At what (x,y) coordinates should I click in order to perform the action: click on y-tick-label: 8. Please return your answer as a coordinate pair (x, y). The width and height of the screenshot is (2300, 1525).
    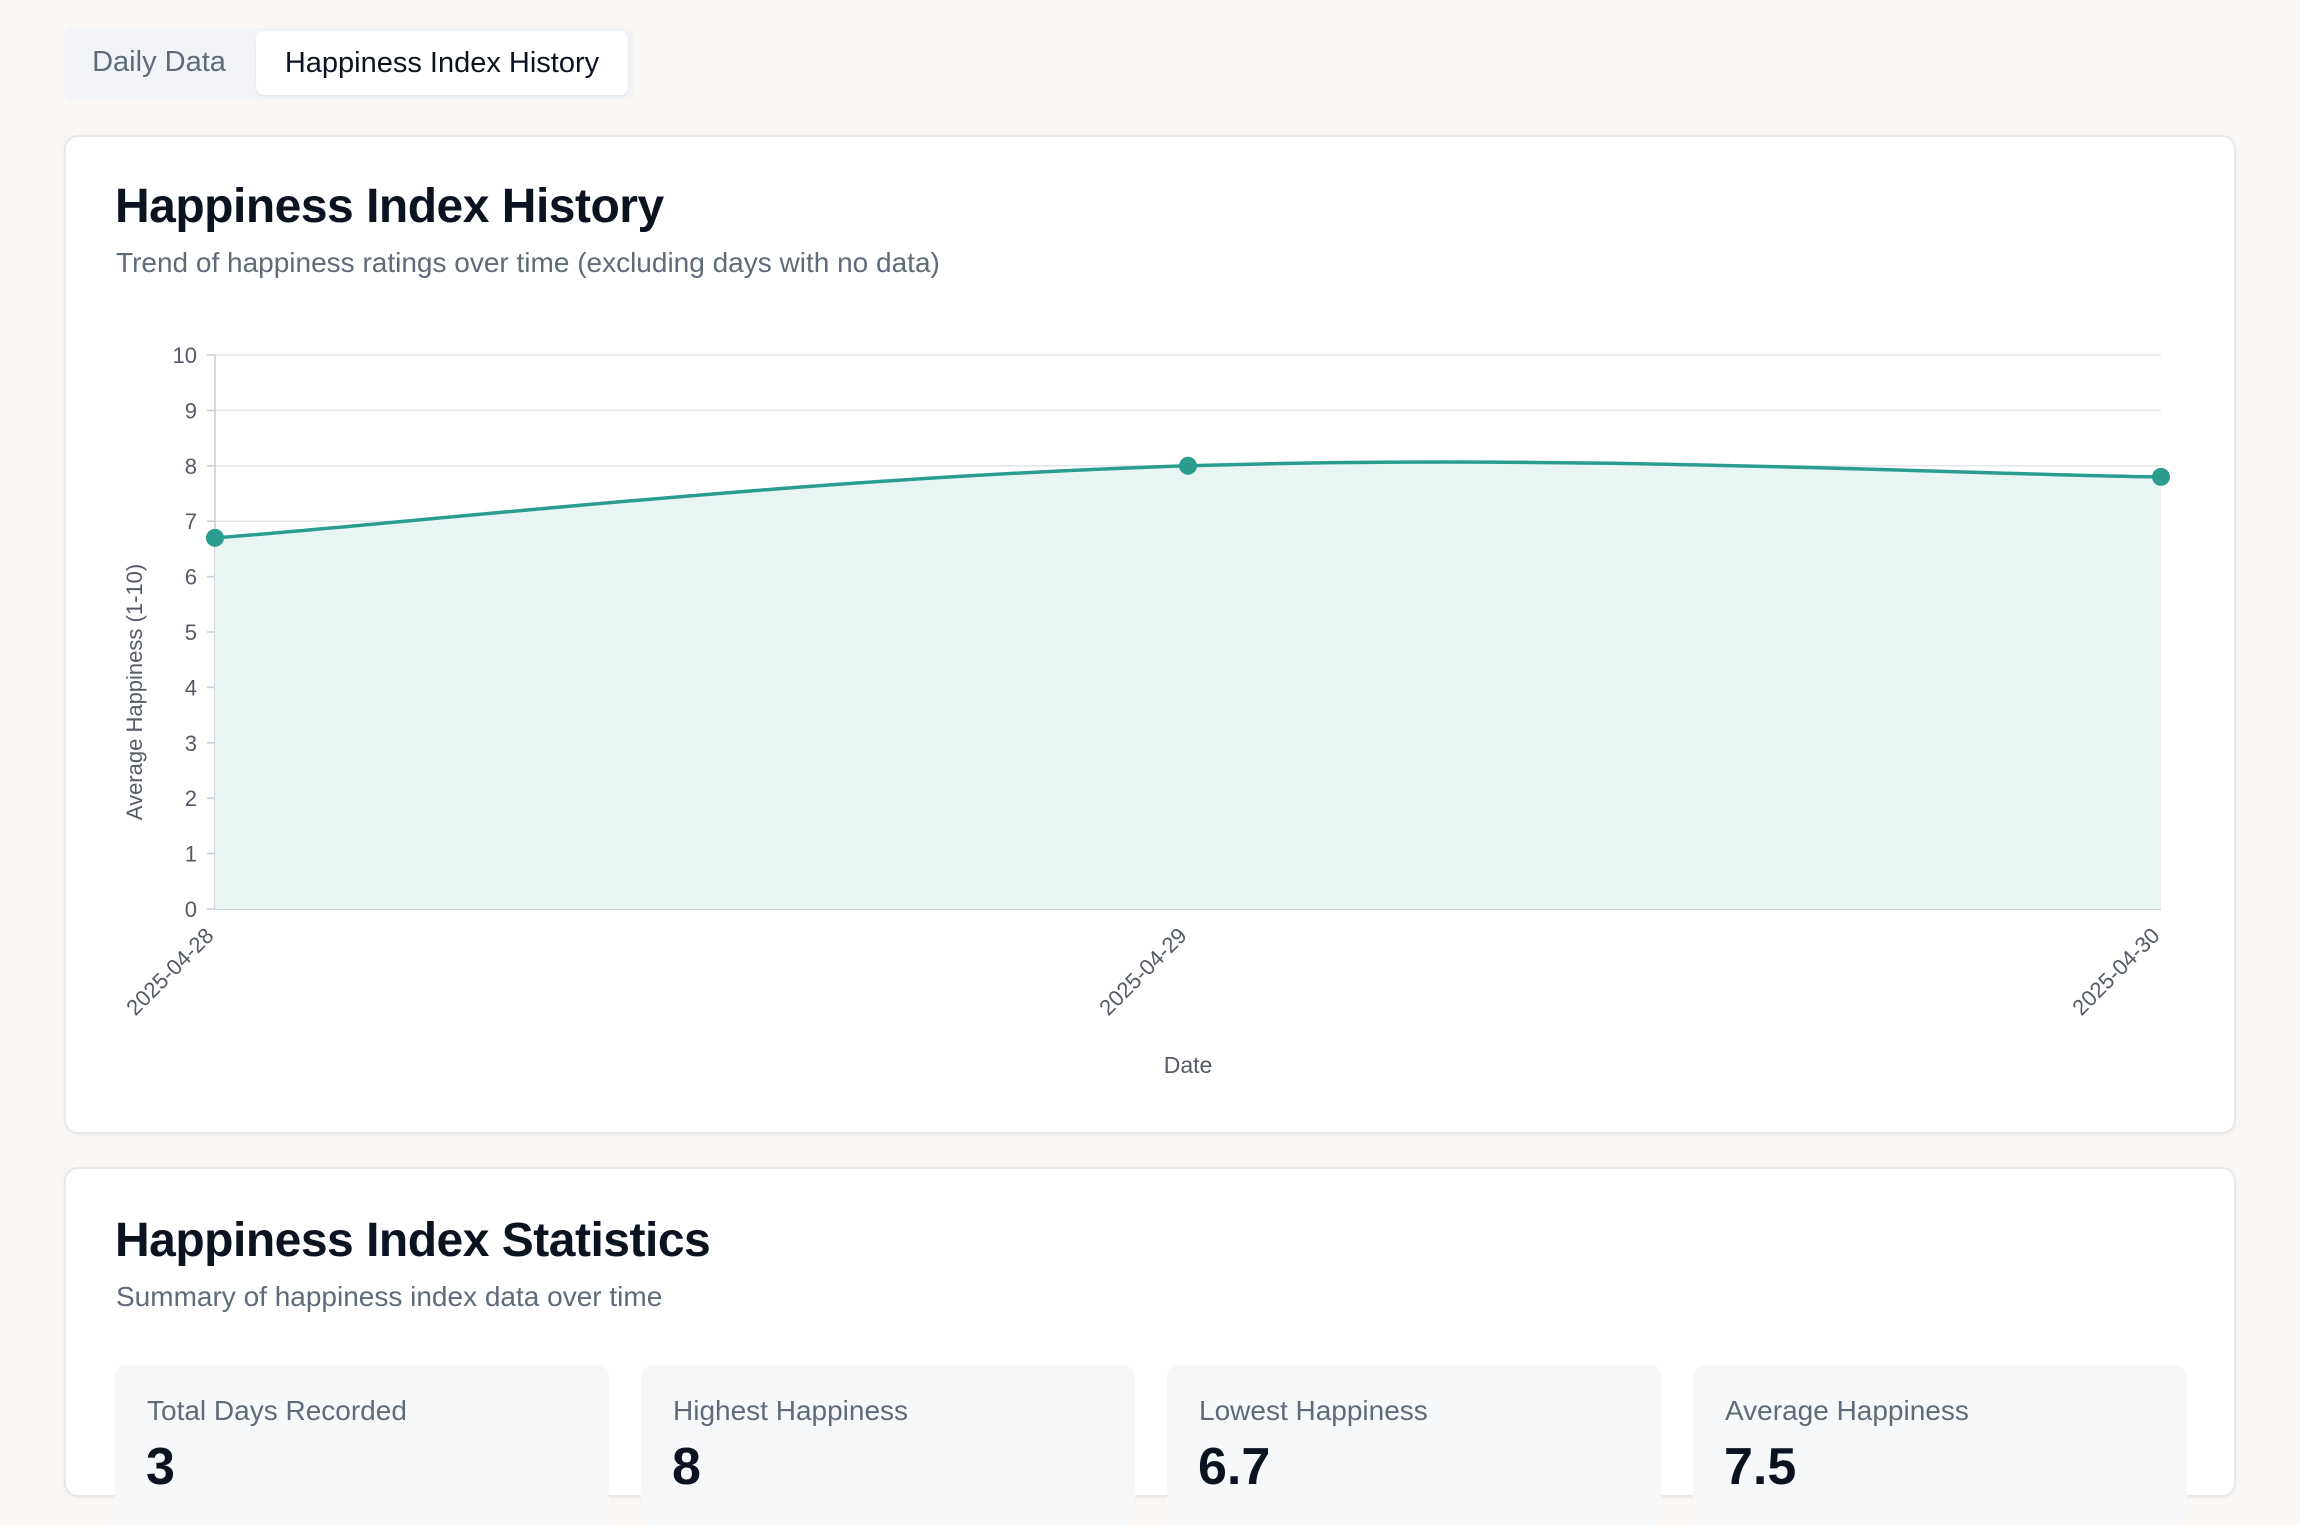
    Looking at the image, I should click on (191, 466).